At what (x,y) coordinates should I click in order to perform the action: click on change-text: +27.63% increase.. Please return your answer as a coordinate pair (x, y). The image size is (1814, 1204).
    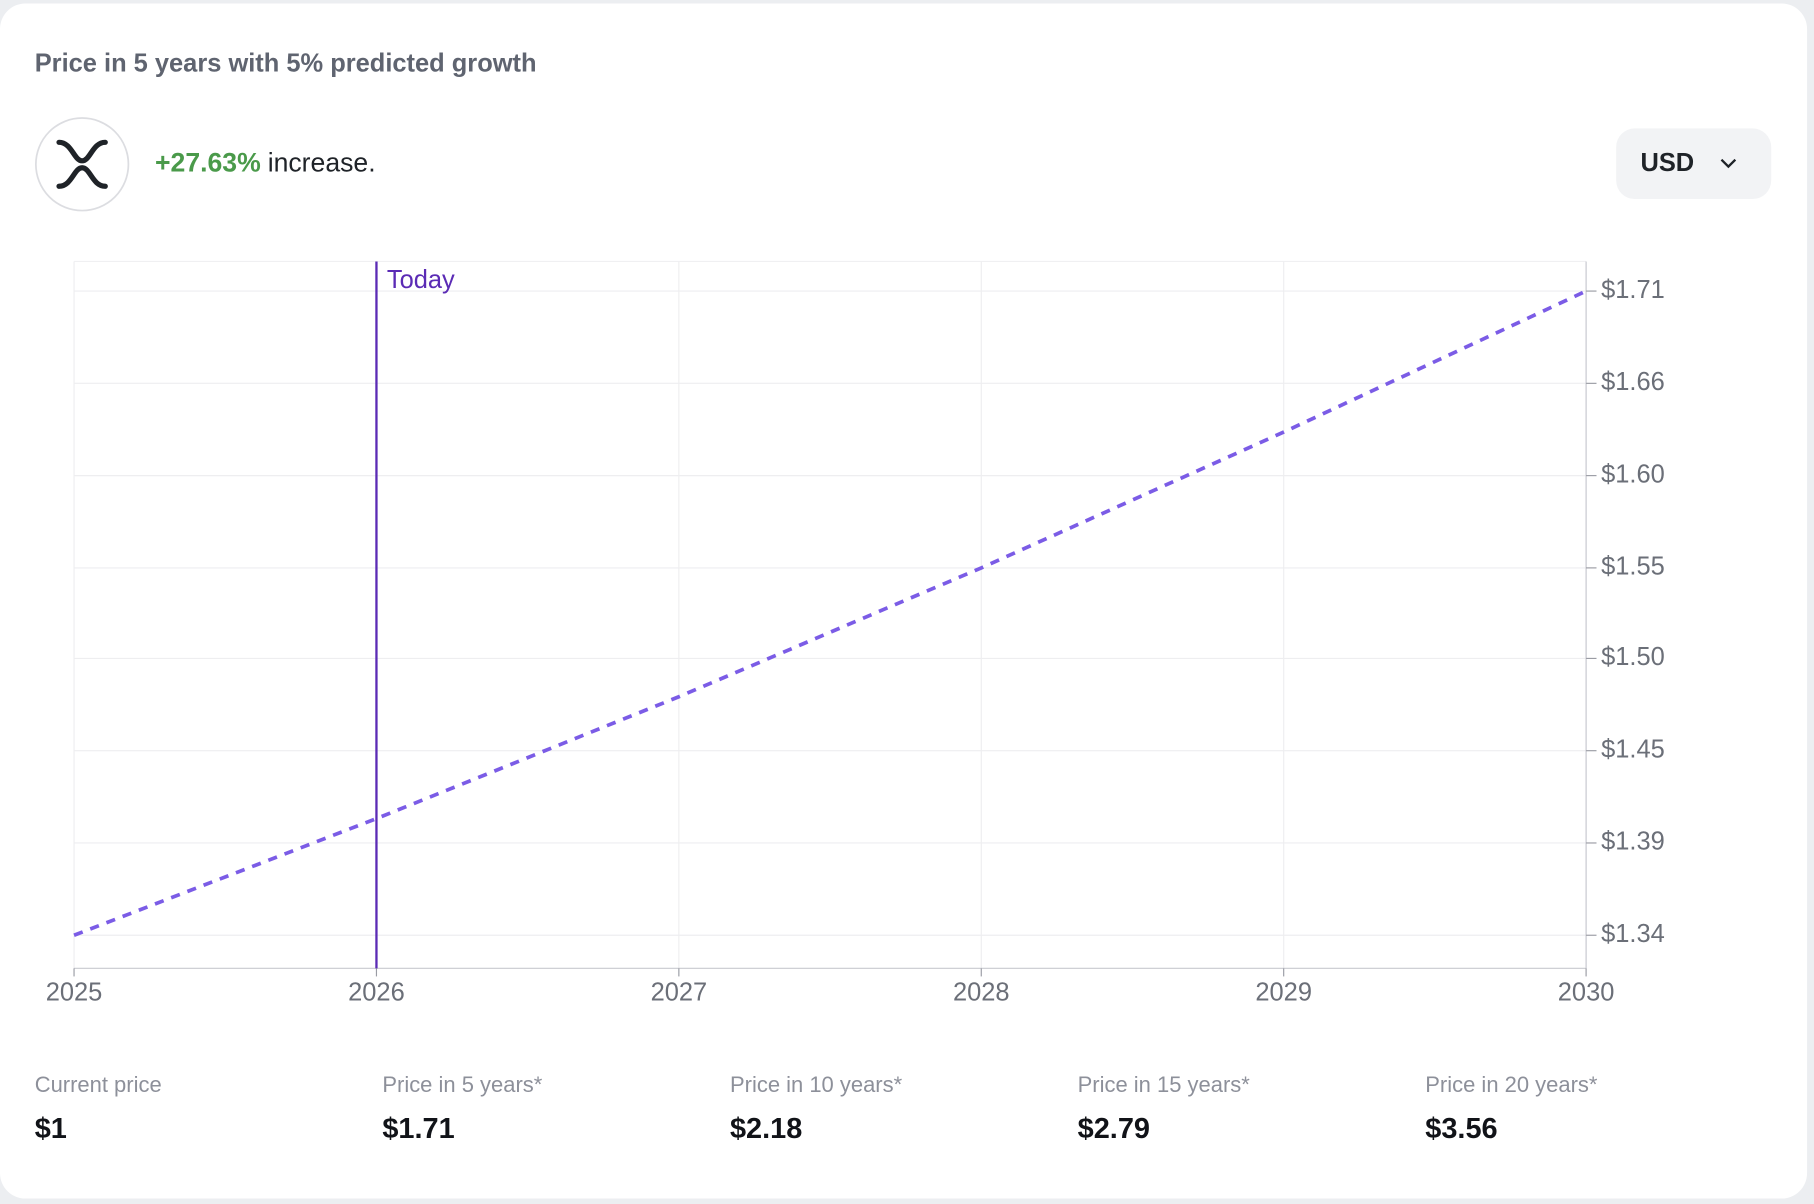
    Looking at the image, I should click on (265, 162).